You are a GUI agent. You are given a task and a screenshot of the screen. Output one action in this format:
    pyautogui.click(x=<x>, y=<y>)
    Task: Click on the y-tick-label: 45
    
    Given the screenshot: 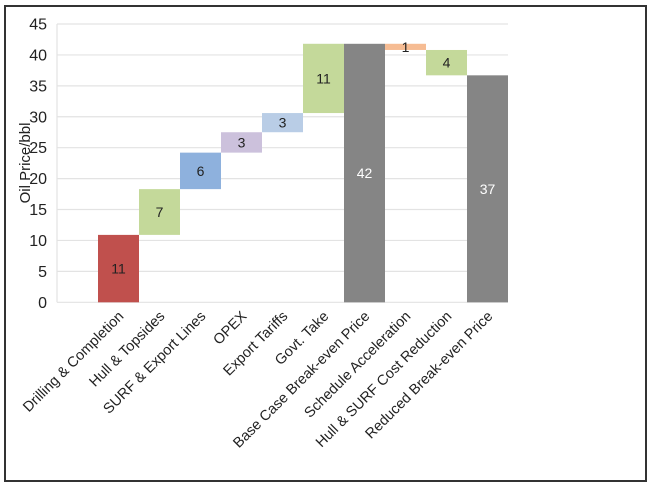 What is the action you would take?
    pyautogui.click(x=38, y=25)
    